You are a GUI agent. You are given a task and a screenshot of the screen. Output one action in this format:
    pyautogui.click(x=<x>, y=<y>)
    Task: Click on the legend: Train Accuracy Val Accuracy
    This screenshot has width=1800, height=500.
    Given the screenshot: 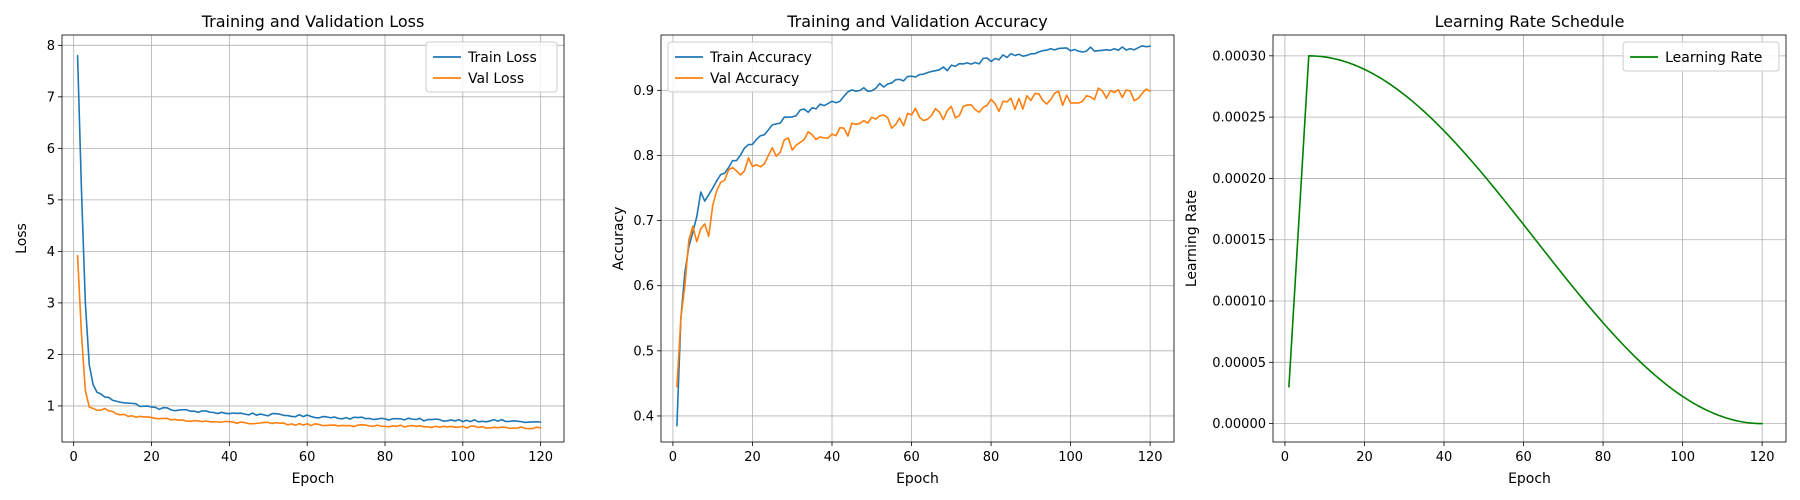 What is the action you would take?
    pyautogui.click(x=750, y=67)
    